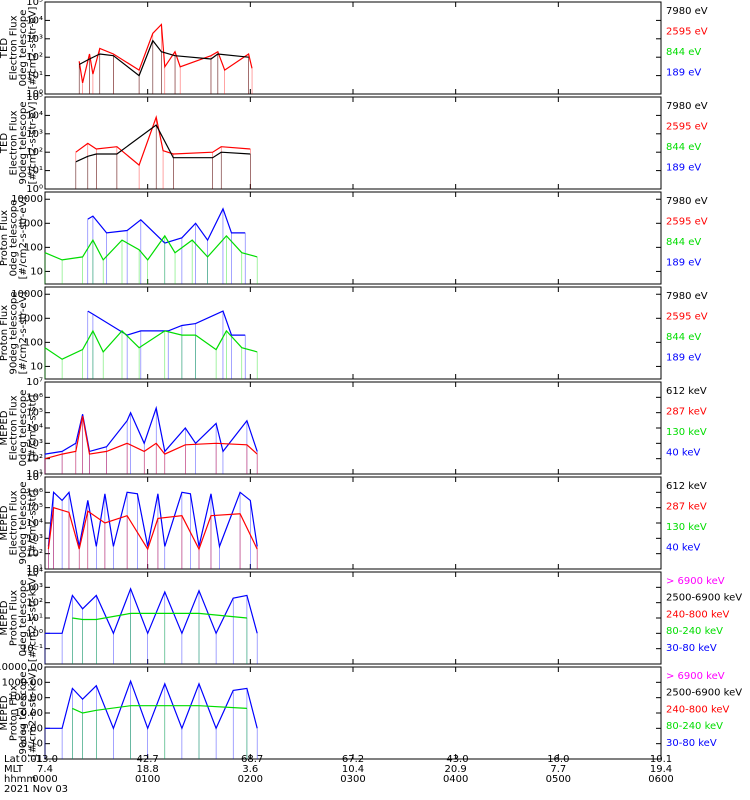 Image resolution: width=750 pixels, height=800 pixels. Describe the element at coordinates (661, 769) in the screenshot. I see `x-tick-label: 19.4` at that location.